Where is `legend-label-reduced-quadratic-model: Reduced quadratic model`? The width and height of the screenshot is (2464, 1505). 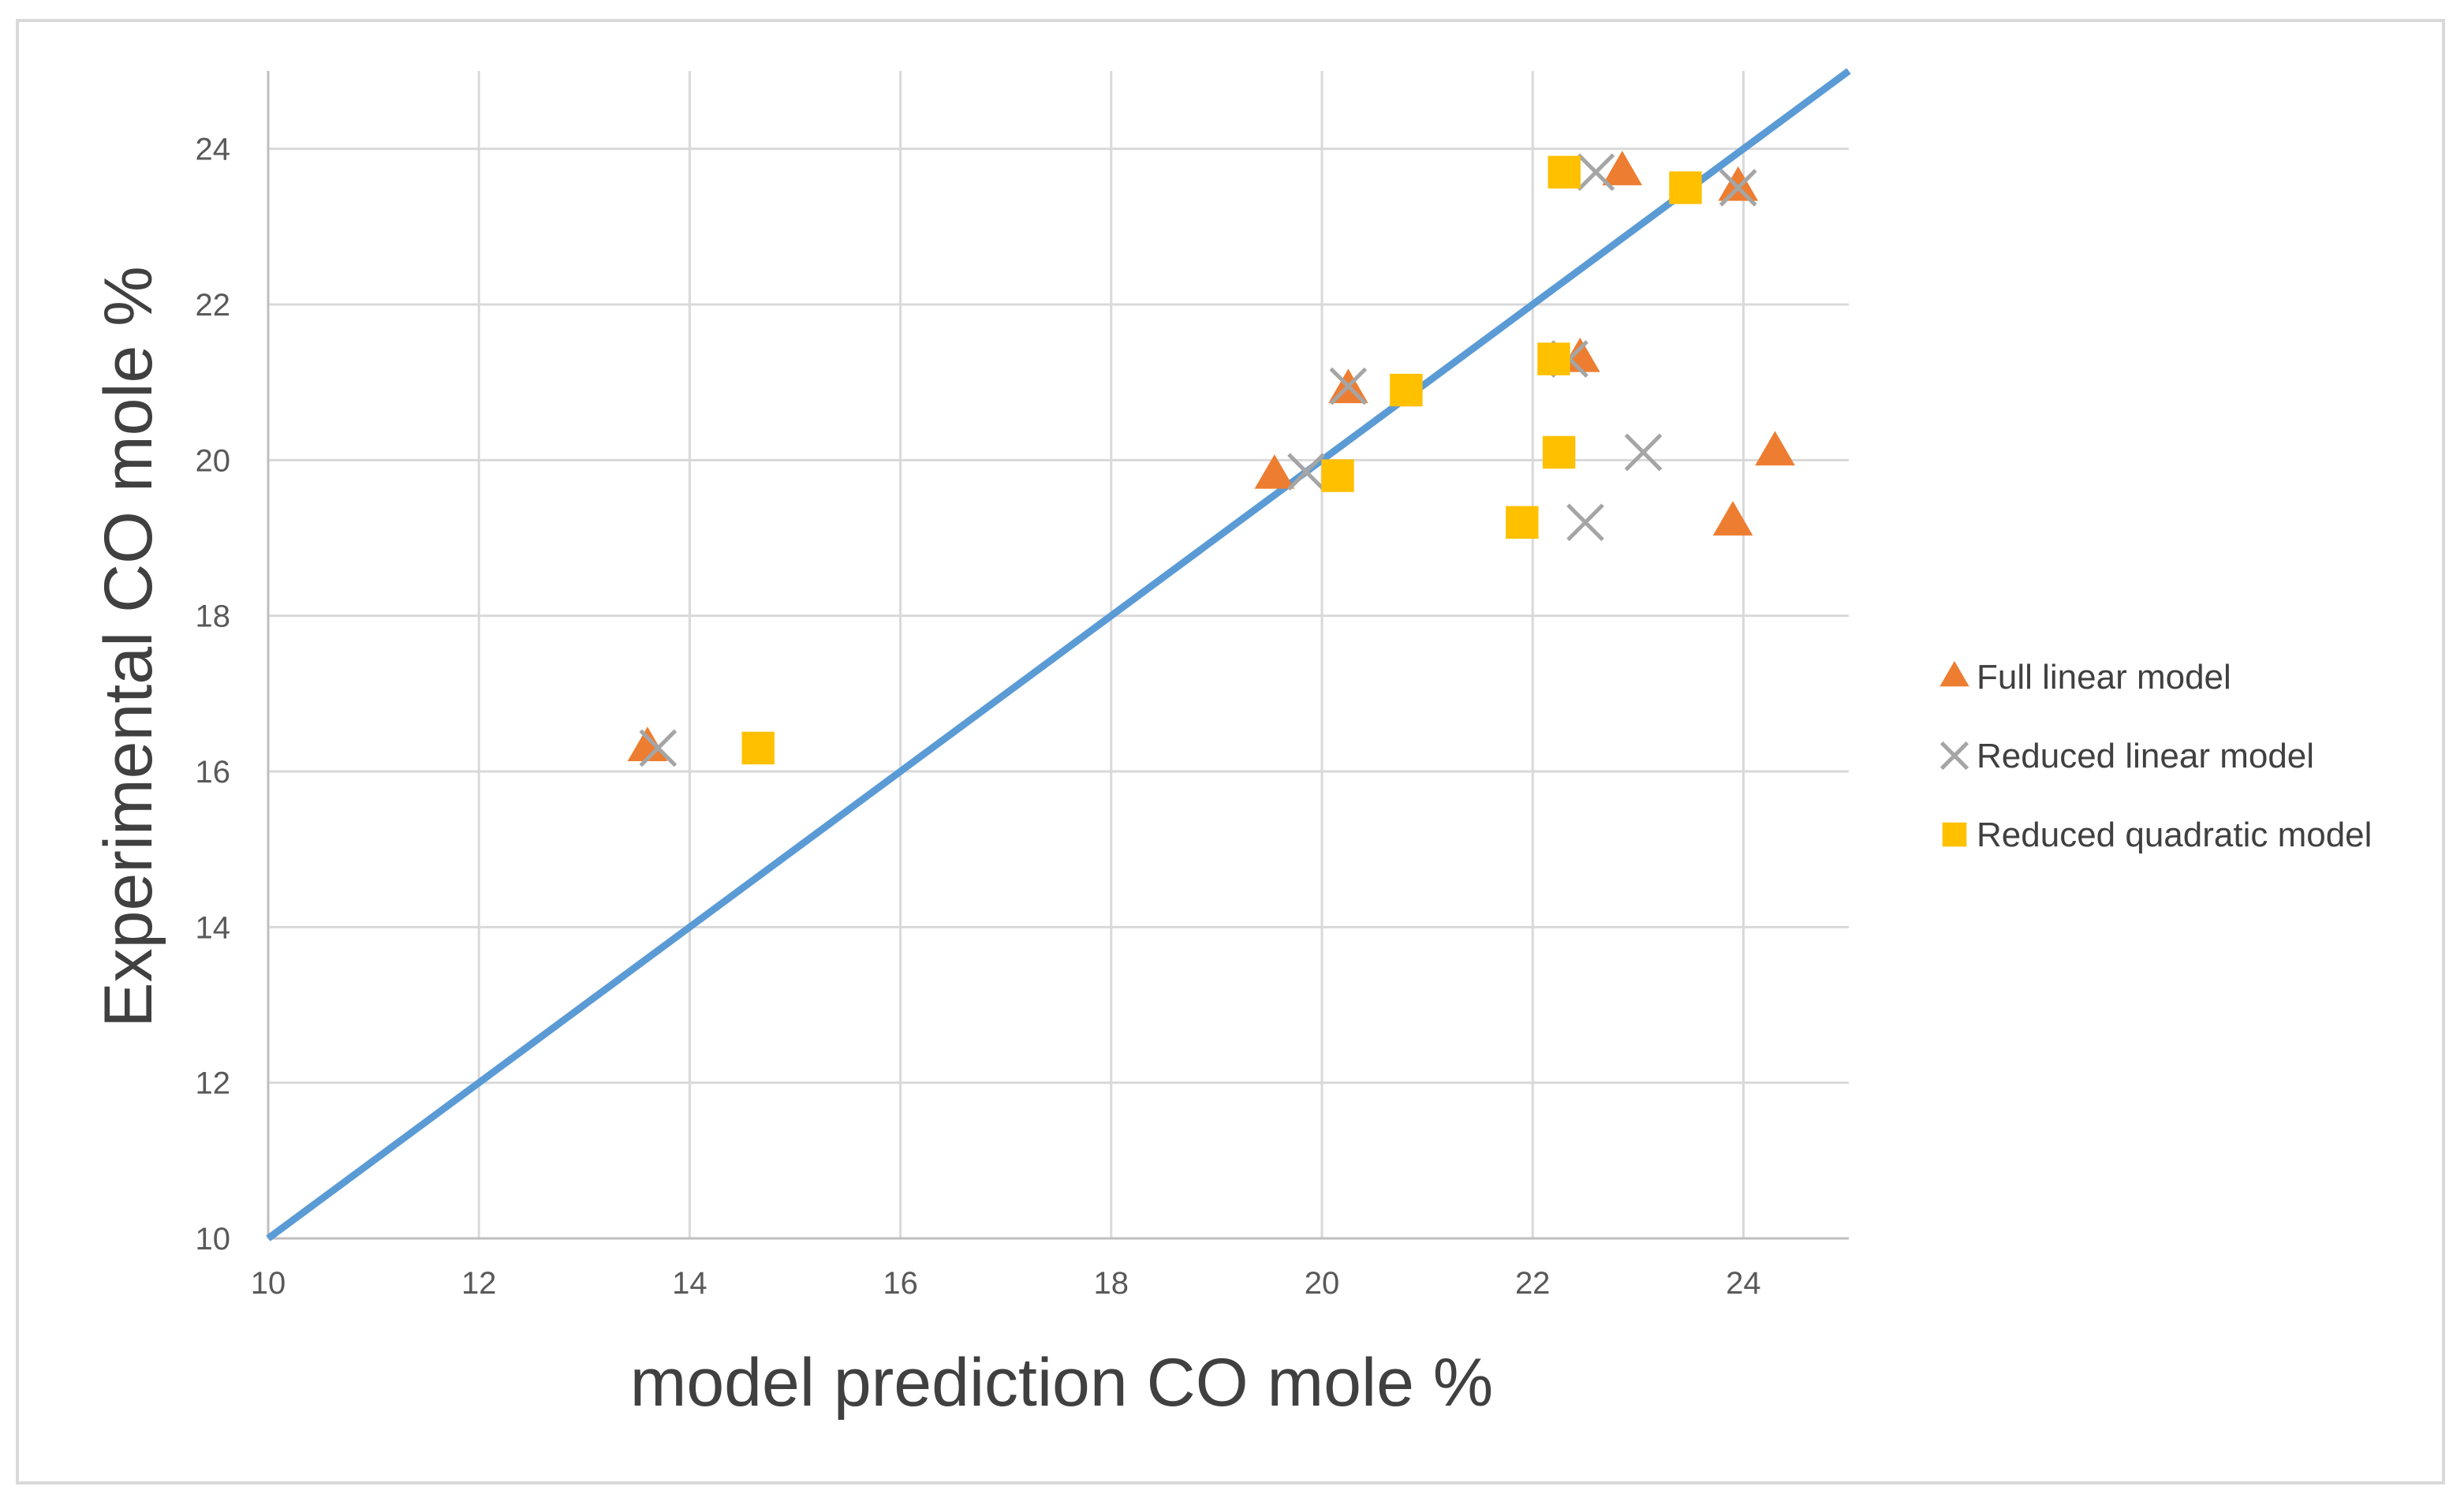 legend-label-reduced-quadratic-model: Reduced quadratic model is located at coordinates (2174, 835).